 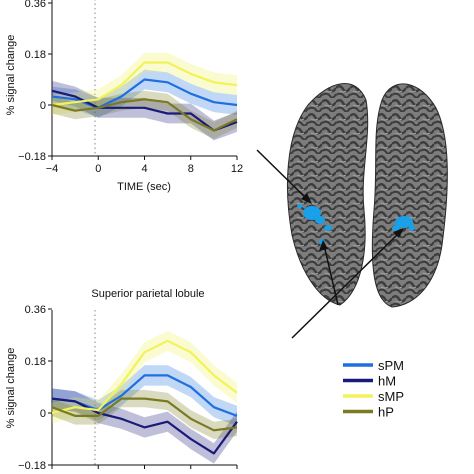 I want to click on bottom-y-tick-label: 0.18, so click(x=35, y=362).